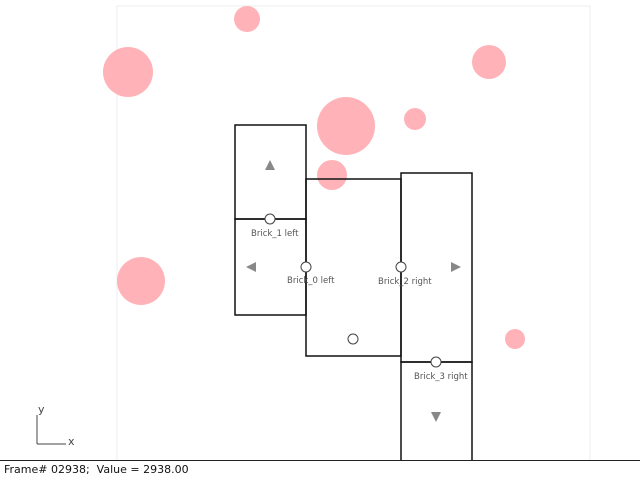 Image resolution: width=640 pixels, height=480 pixels. I want to click on triangle-up-icon, so click(270, 165).